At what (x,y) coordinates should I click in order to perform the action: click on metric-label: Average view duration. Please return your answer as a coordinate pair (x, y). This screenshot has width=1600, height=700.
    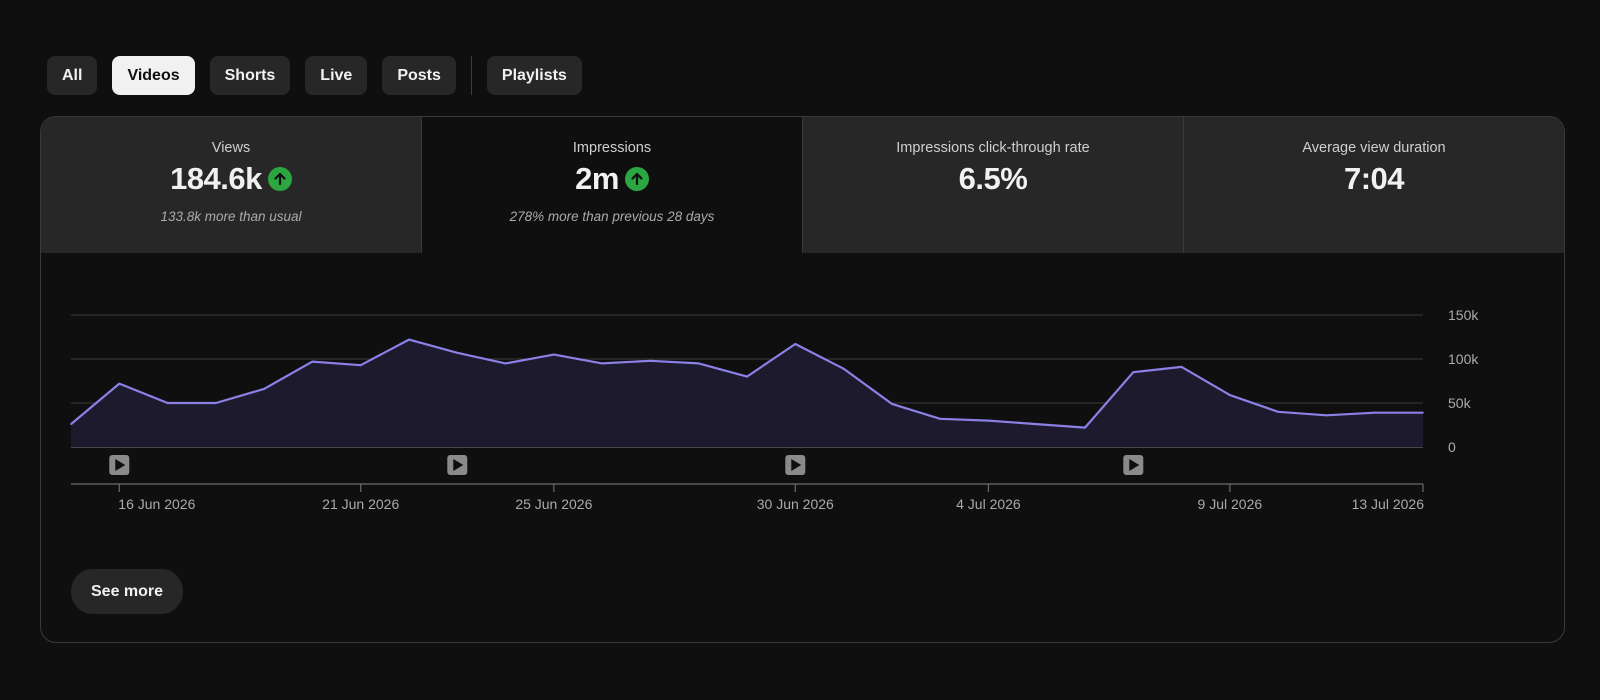
    Looking at the image, I should click on (1374, 148).